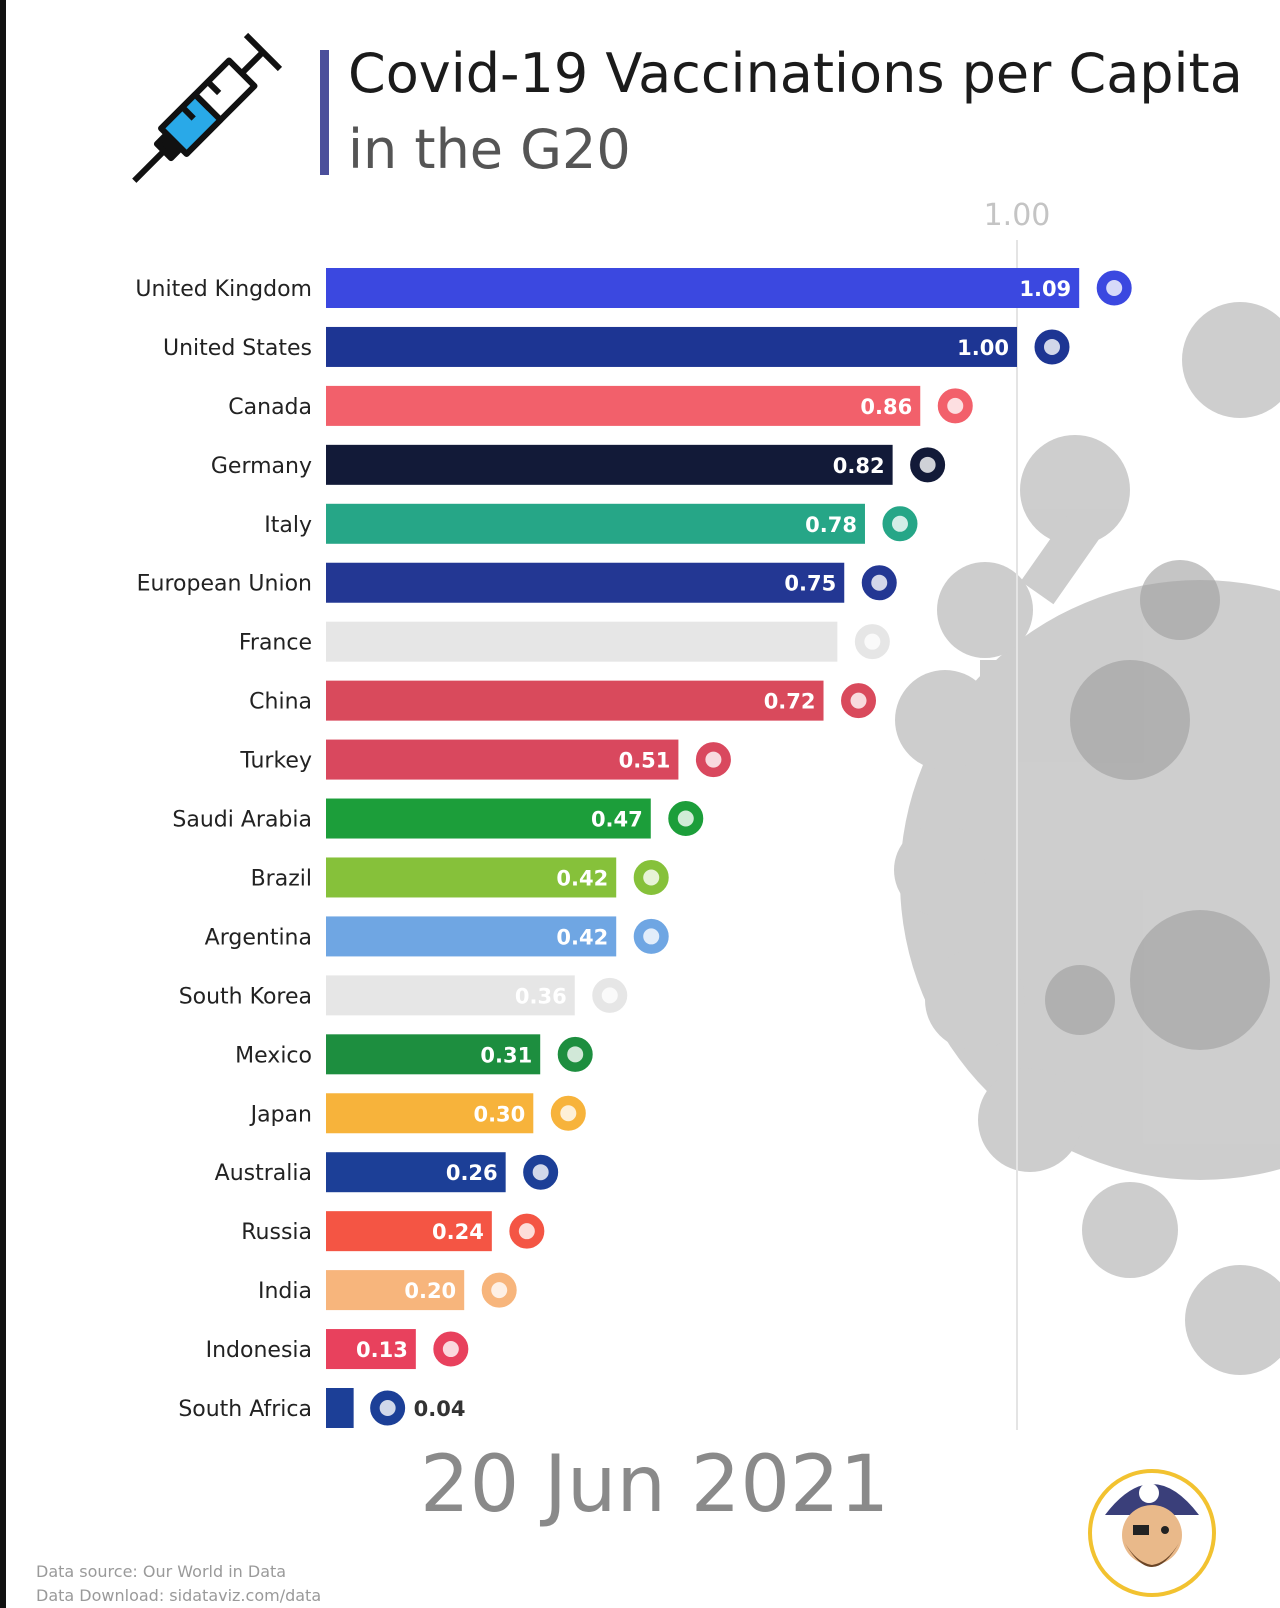 Image resolution: width=1280 pixels, height=1608 pixels. Describe the element at coordinates (259, 1350) in the screenshot. I see `country-label: Indonesia` at that location.